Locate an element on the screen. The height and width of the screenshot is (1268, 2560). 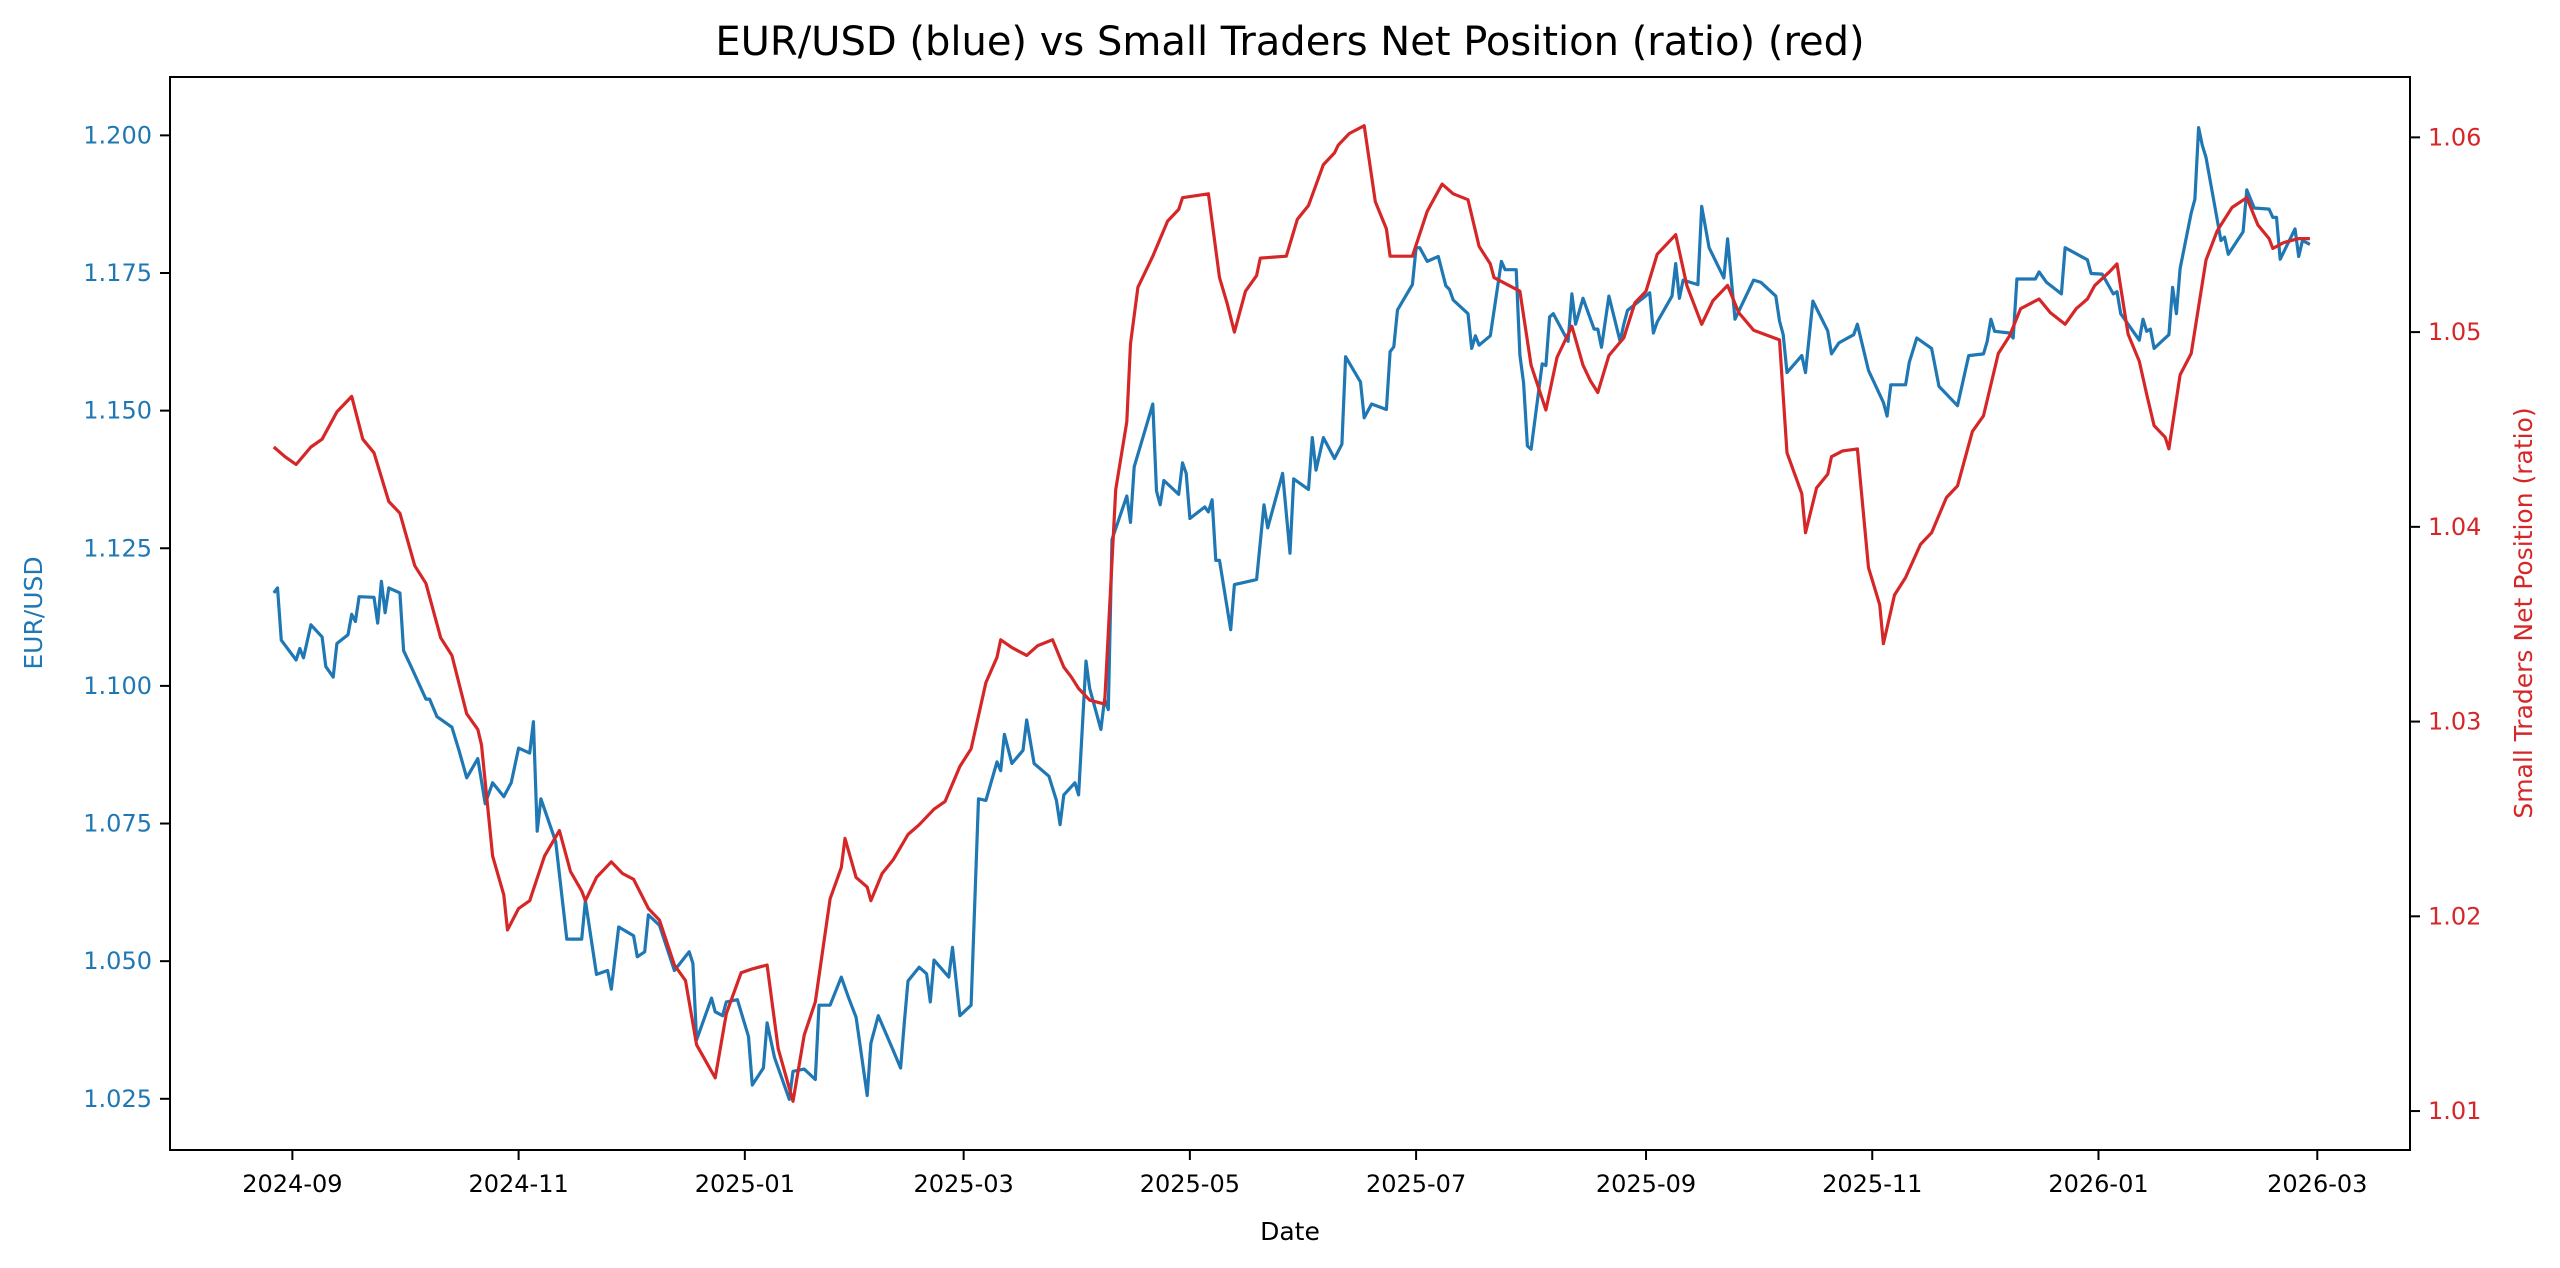
y-right-tick-label: 1.06 is located at coordinates (2454, 137).